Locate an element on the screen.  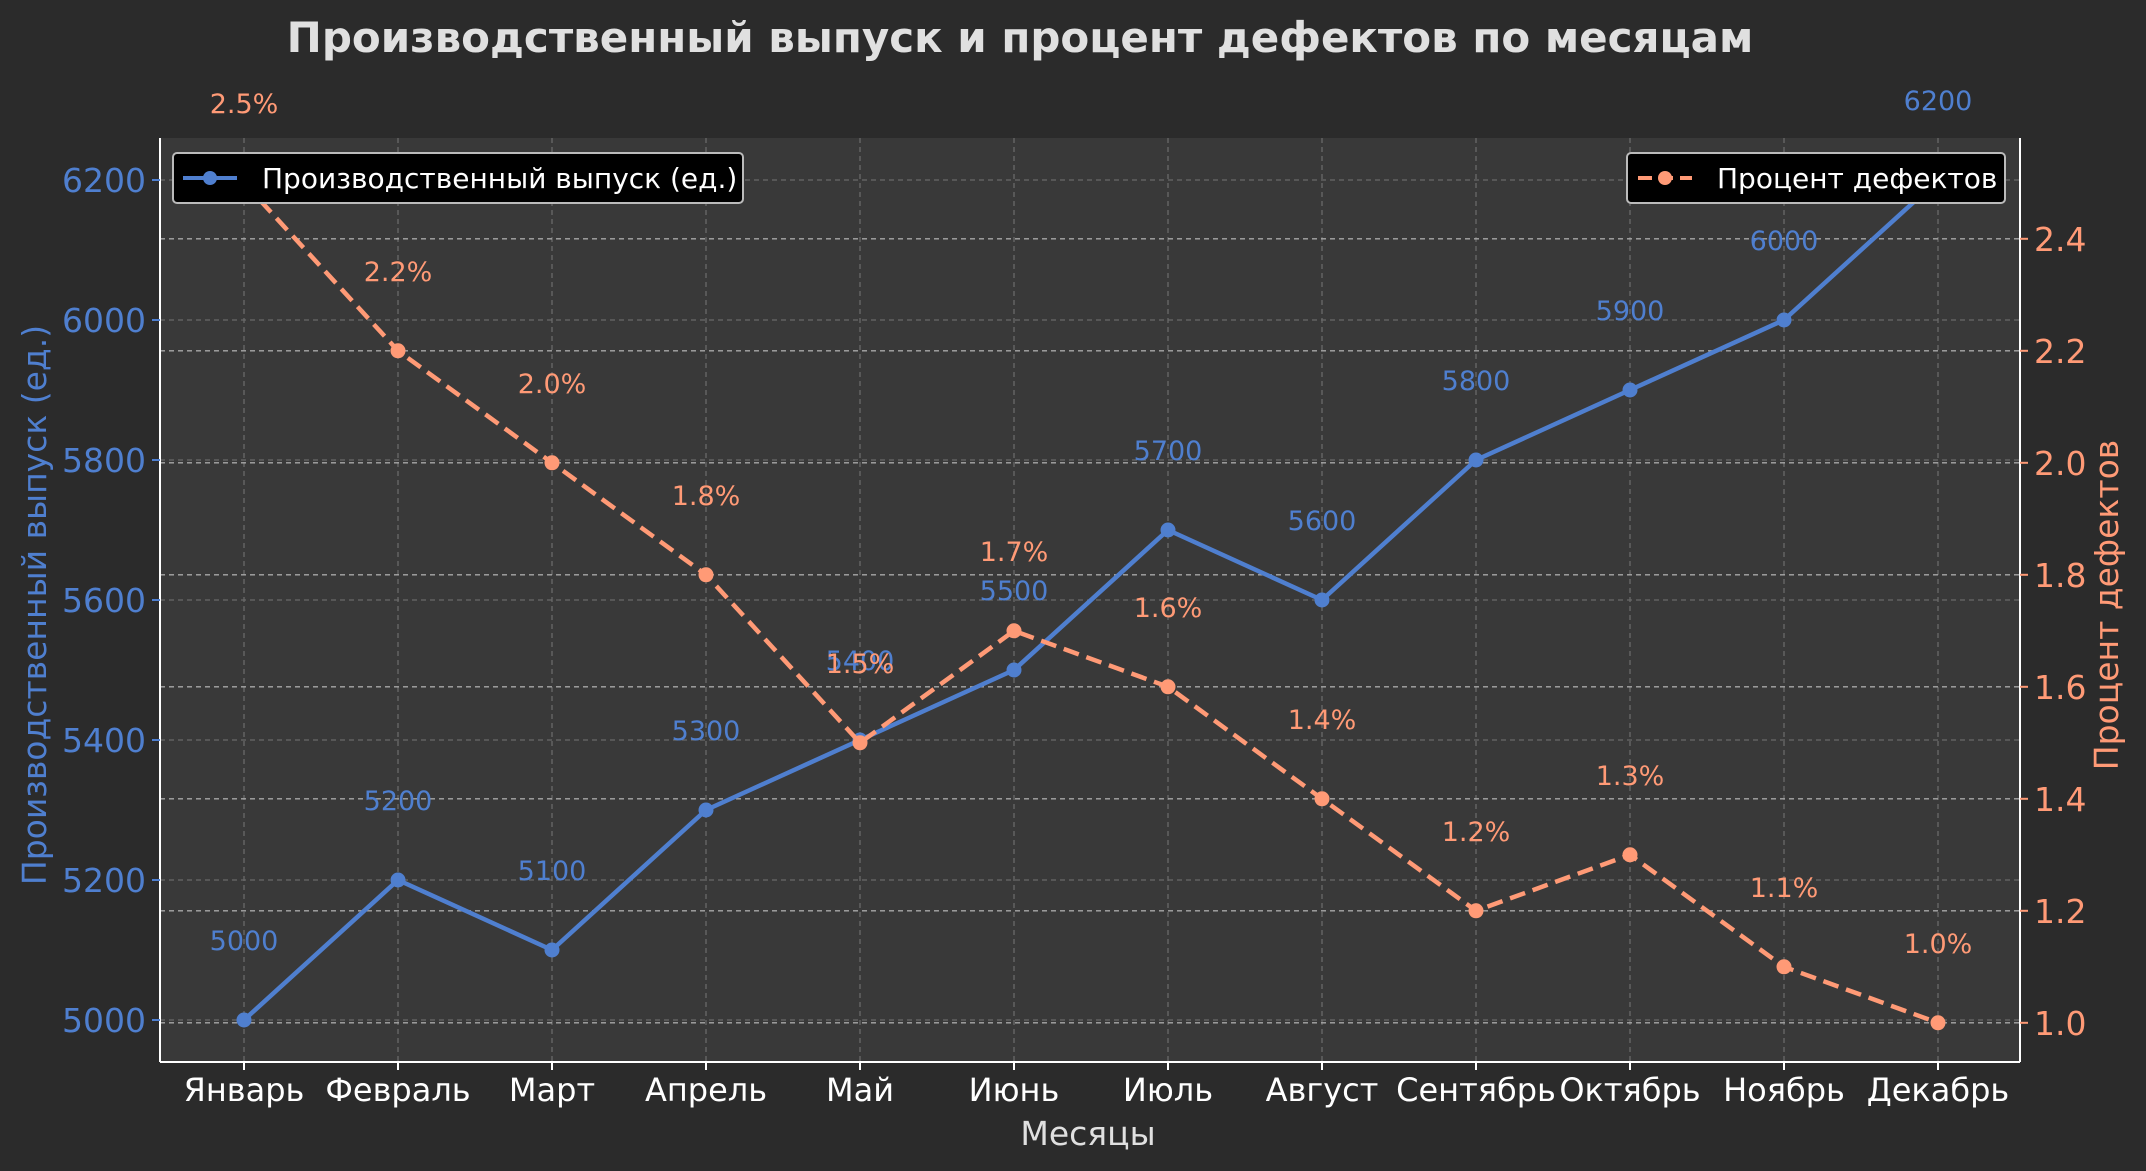
x-tick-label: Октябрь is located at coordinates (1629, 1090).